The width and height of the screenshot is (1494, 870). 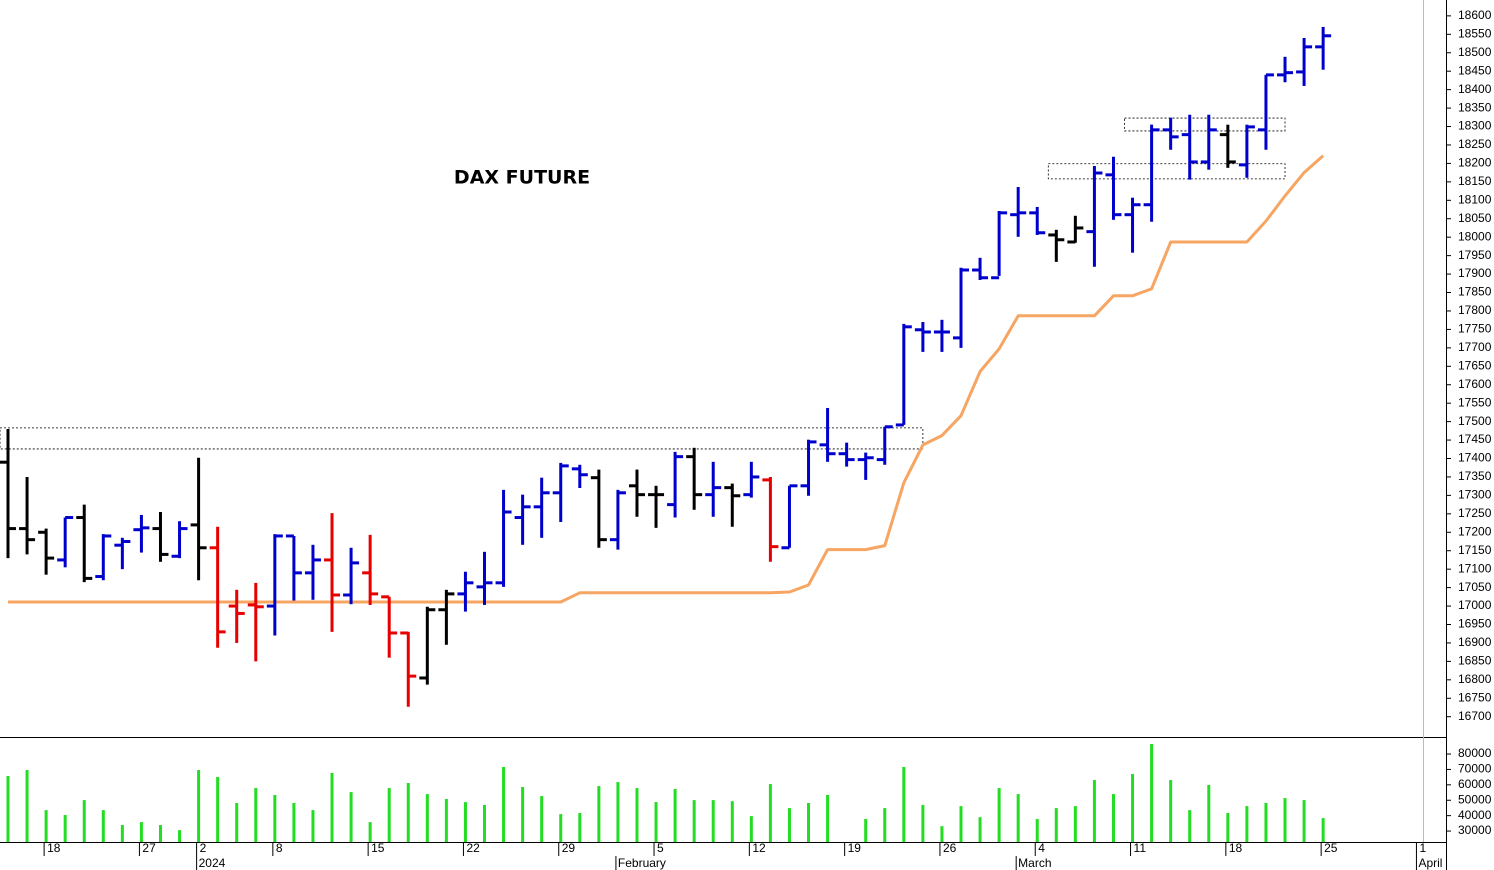 I want to click on y-tick-label: 18250, so click(x=1475, y=144).